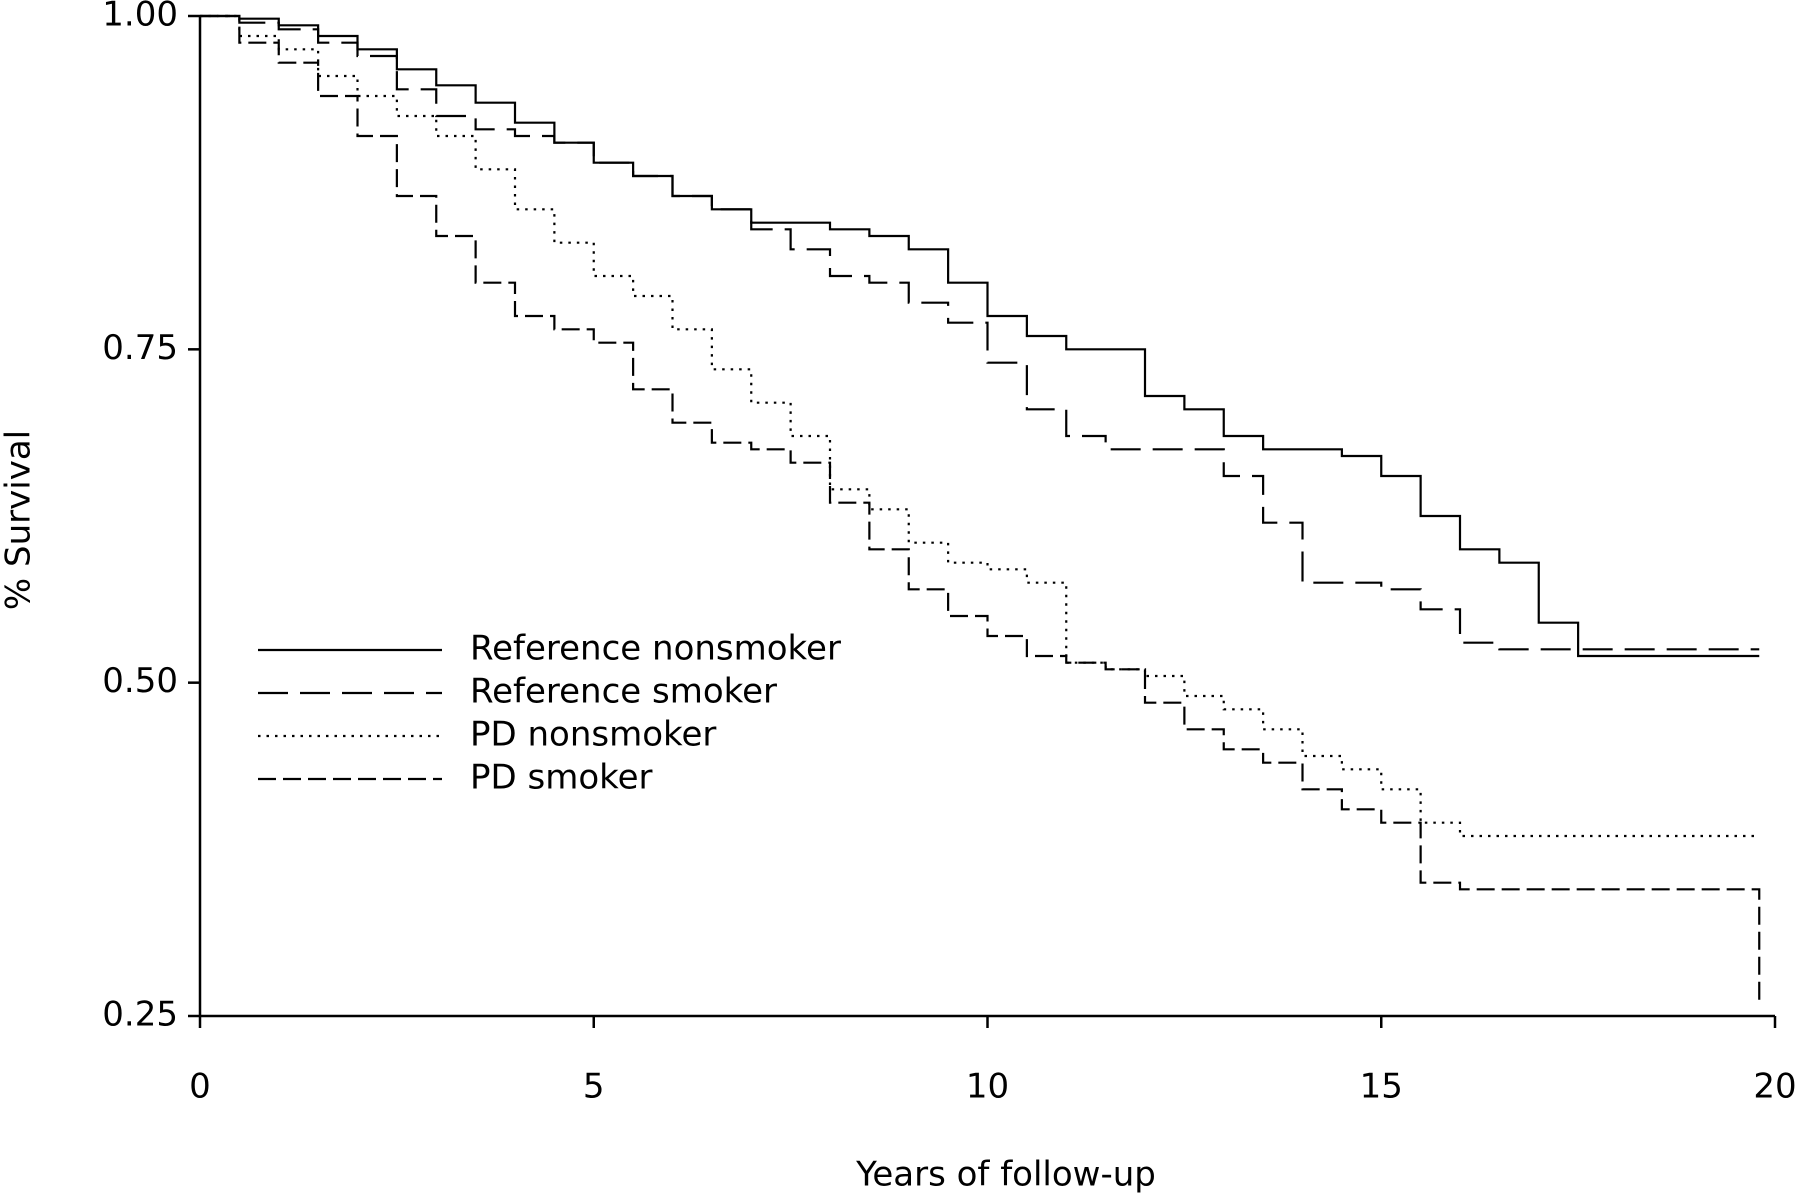 The image size is (1800, 1201). I want to click on y-tick-label: 0.25, so click(140, 1015).